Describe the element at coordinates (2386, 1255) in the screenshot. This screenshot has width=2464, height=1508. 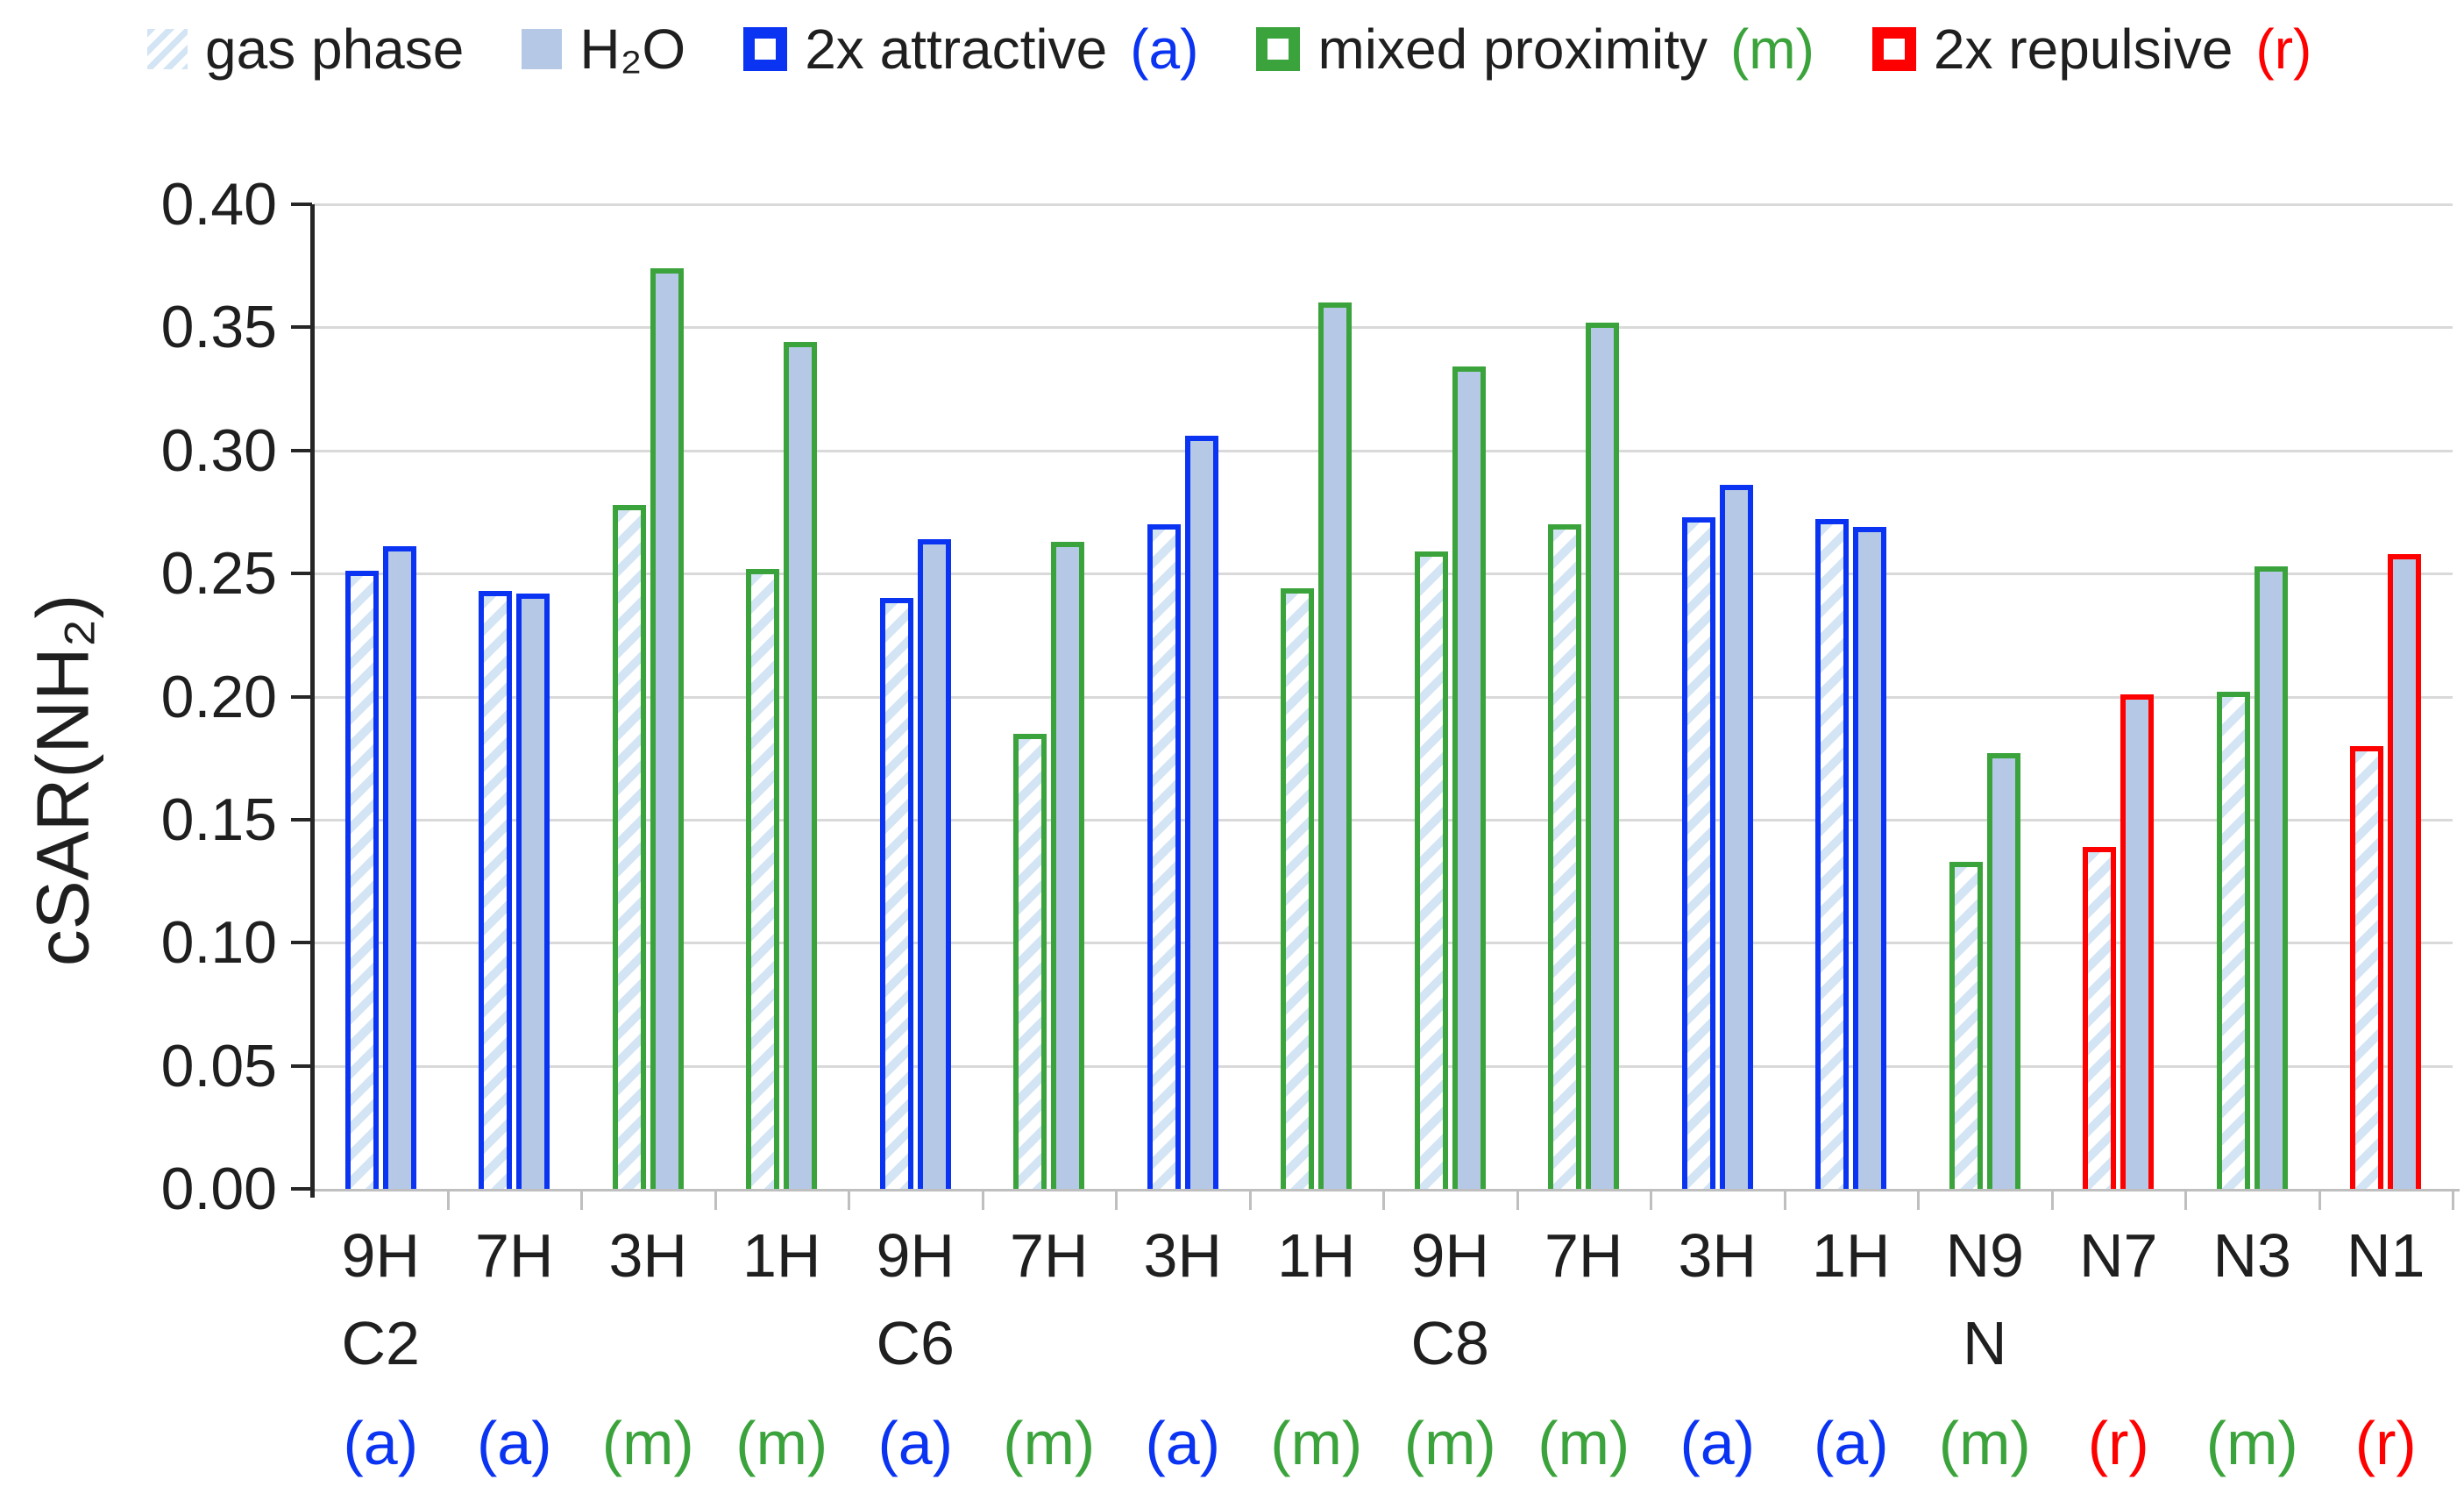
I see `x-label-N1: N1` at that location.